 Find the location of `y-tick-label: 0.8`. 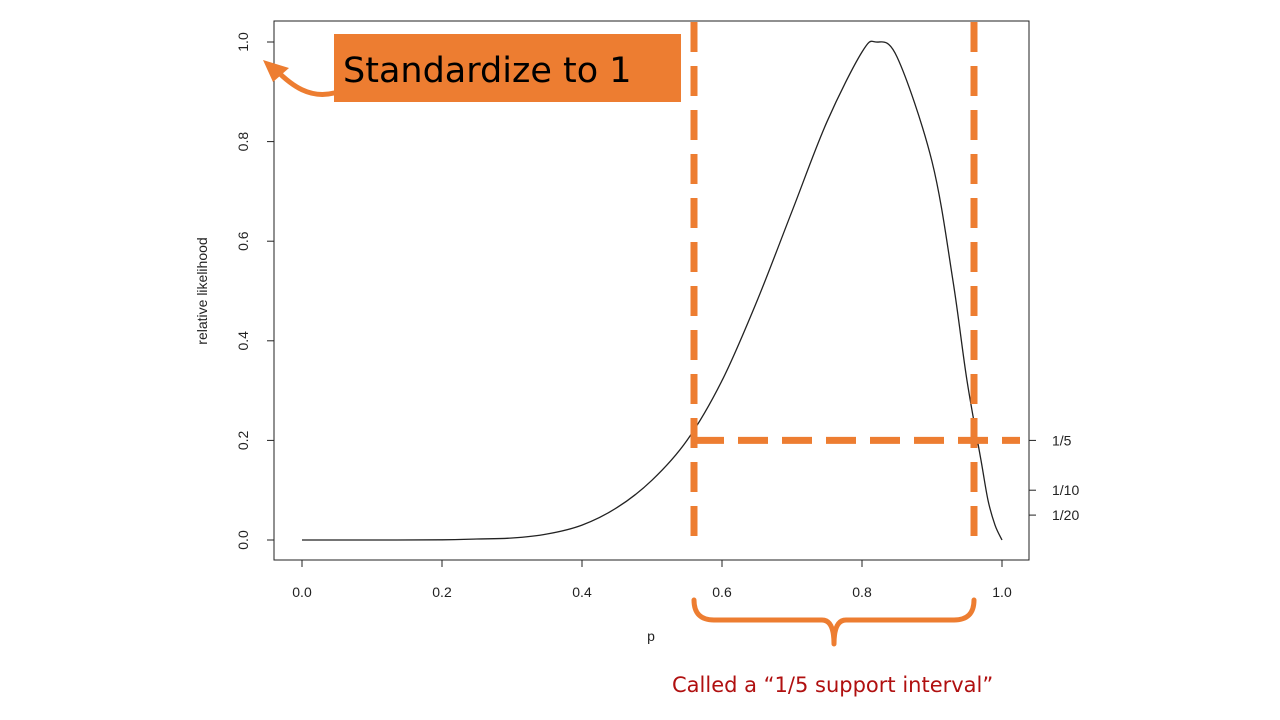

y-tick-label: 0.8 is located at coordinates (243, 142).